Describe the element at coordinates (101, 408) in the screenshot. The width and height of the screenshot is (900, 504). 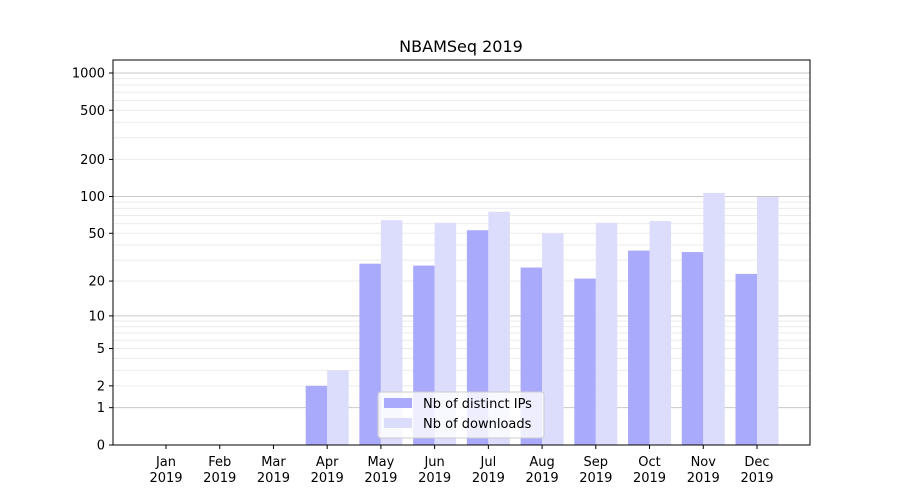
I see `y-tick-label: 1` at that location.